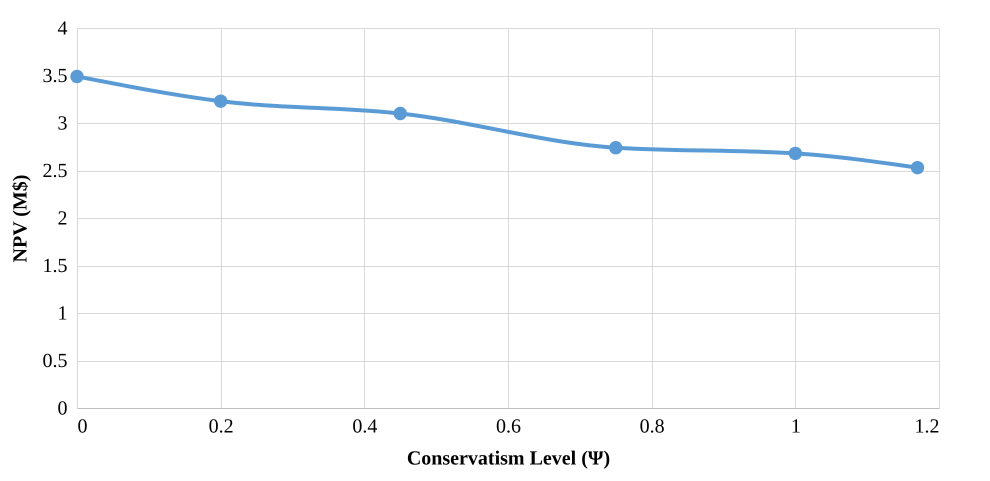 Image resolution: width=990 pixels, height=481 pixels. Describe the element at coordinates (55, 266) in the screenshot. I see `y-tick-label: 1.5` at that location.